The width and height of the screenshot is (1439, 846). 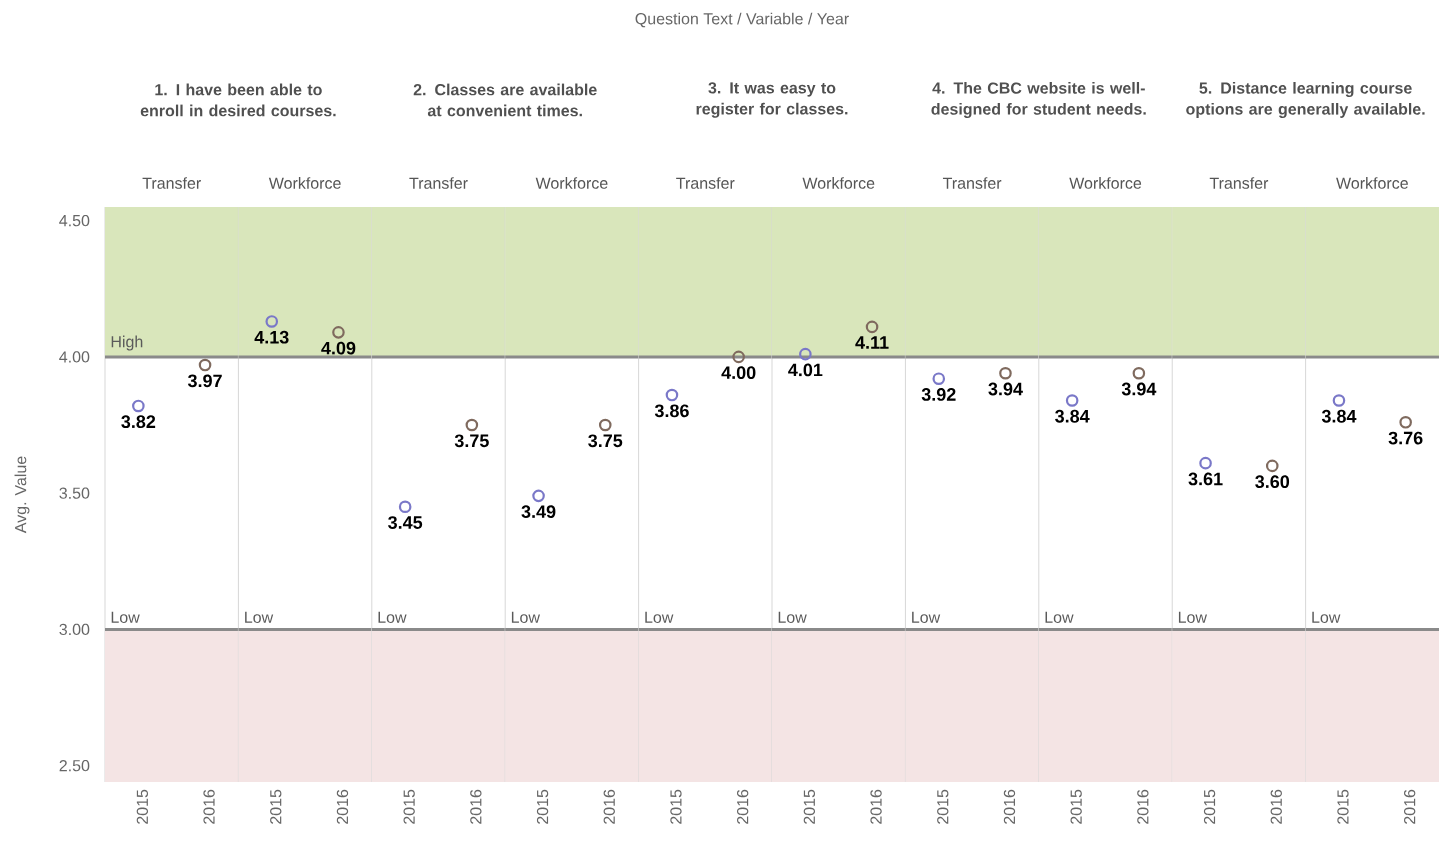 What do you see at coordinates (1405, 438) in the screenshot?
I see `data-label: 3.76` at bounding box center [1405, 438].